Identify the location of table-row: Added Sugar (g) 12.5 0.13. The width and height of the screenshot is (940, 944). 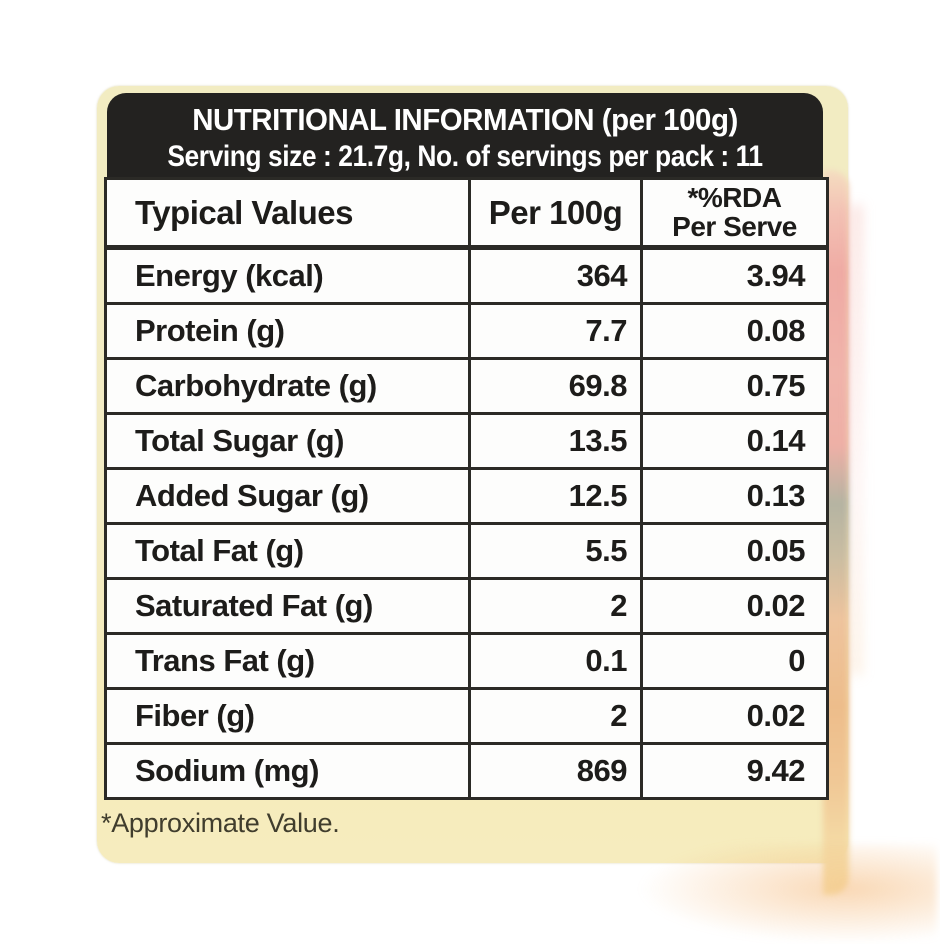
(466, 496).